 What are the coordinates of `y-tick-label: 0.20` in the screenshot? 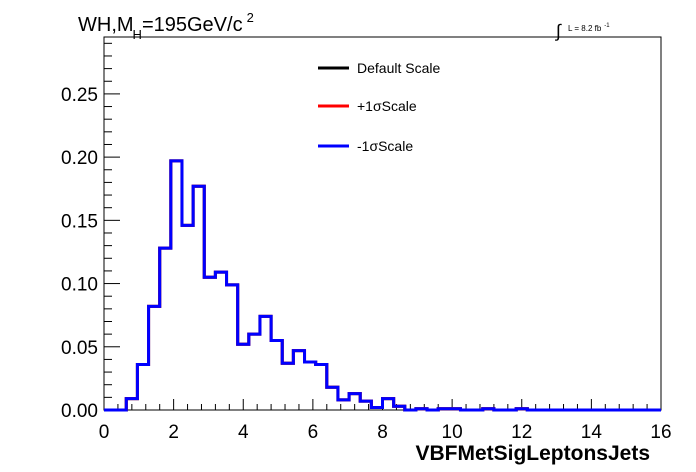 It's located at (79, 158).